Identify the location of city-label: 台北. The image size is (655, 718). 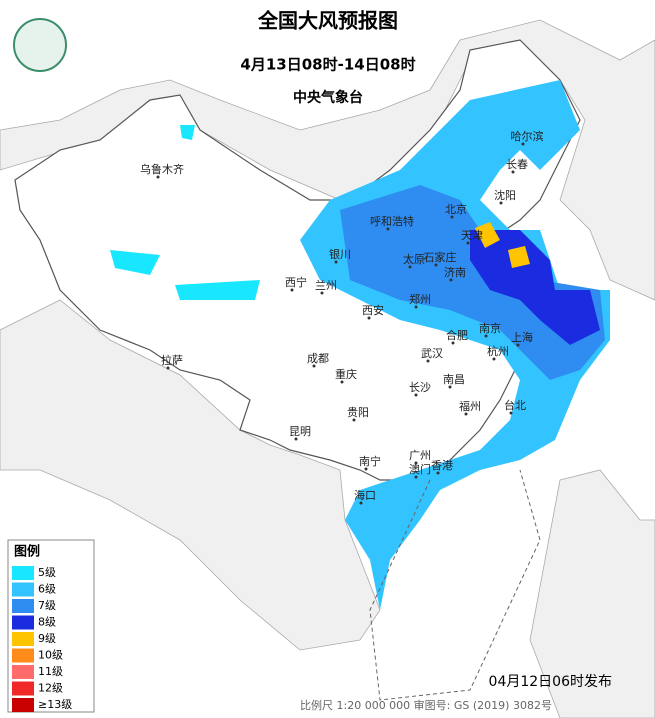
(515, 405).